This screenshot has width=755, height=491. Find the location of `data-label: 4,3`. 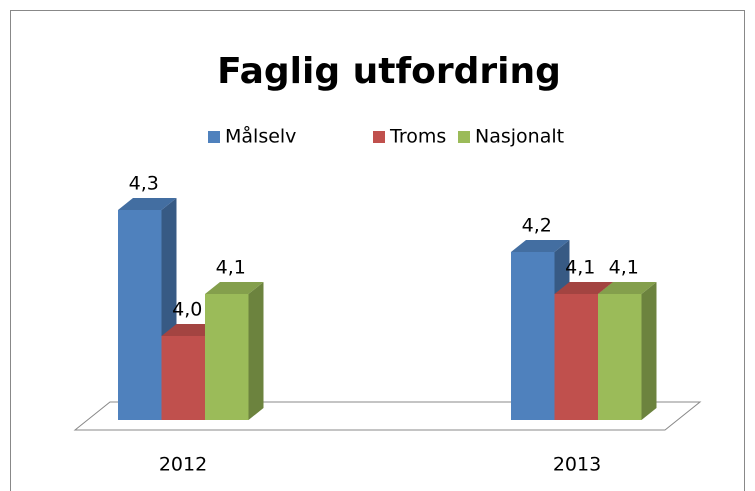

data-label: 4,3 is located at coordinates (144, 184).